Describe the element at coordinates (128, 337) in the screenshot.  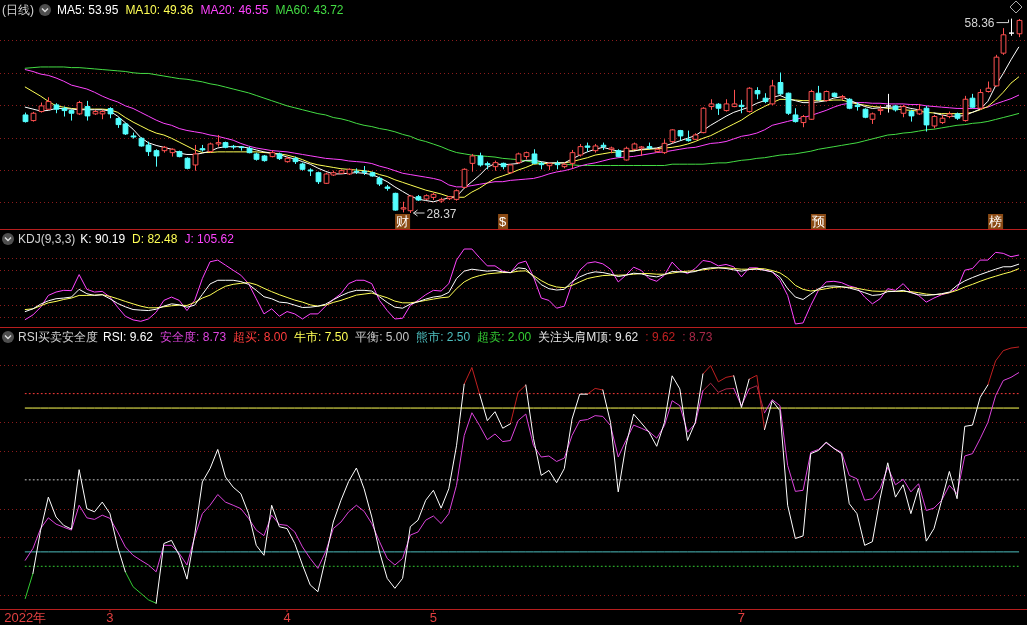
I see `text: RSI: 9.62` at that location.